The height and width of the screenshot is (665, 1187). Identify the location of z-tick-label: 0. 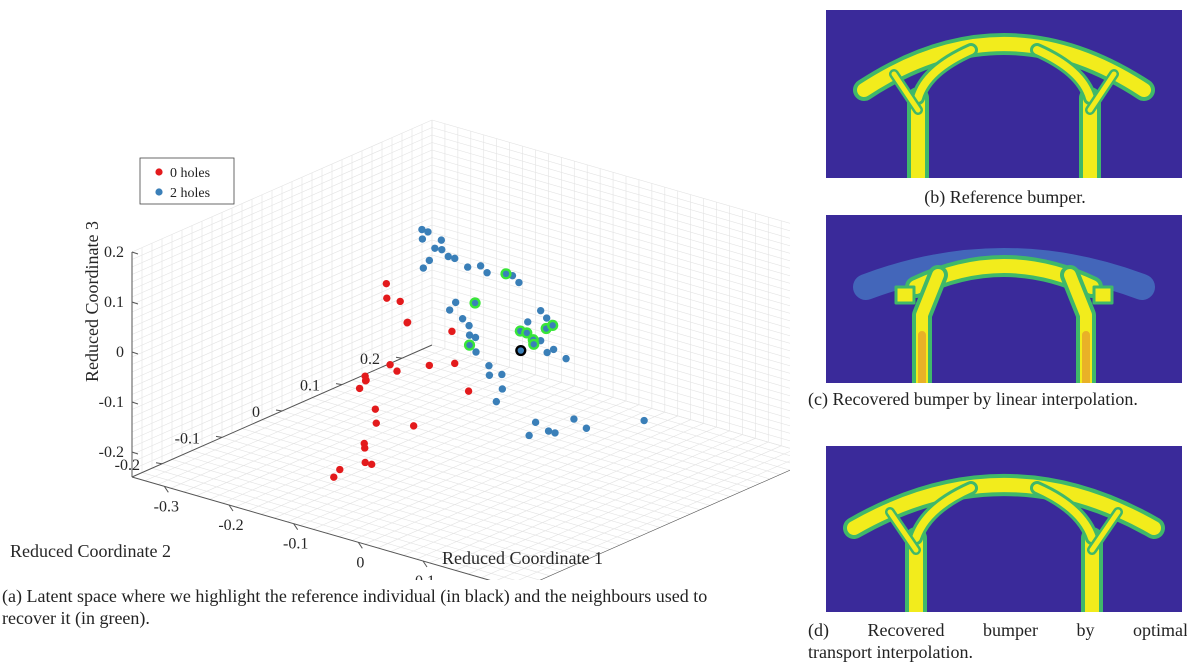
(120, 352).